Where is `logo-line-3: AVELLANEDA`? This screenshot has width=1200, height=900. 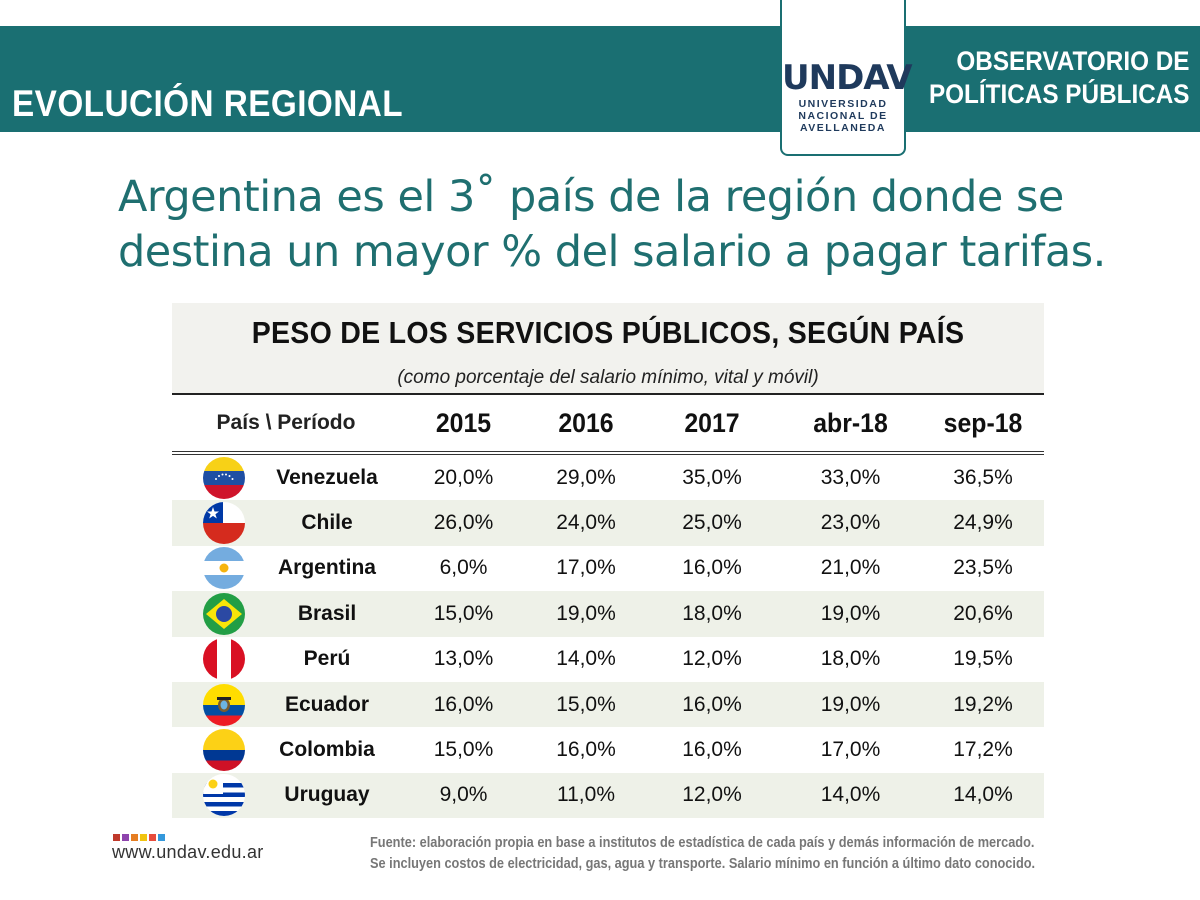
logo-line-3: AVELLANEDA is located at coordinates (843, 128).